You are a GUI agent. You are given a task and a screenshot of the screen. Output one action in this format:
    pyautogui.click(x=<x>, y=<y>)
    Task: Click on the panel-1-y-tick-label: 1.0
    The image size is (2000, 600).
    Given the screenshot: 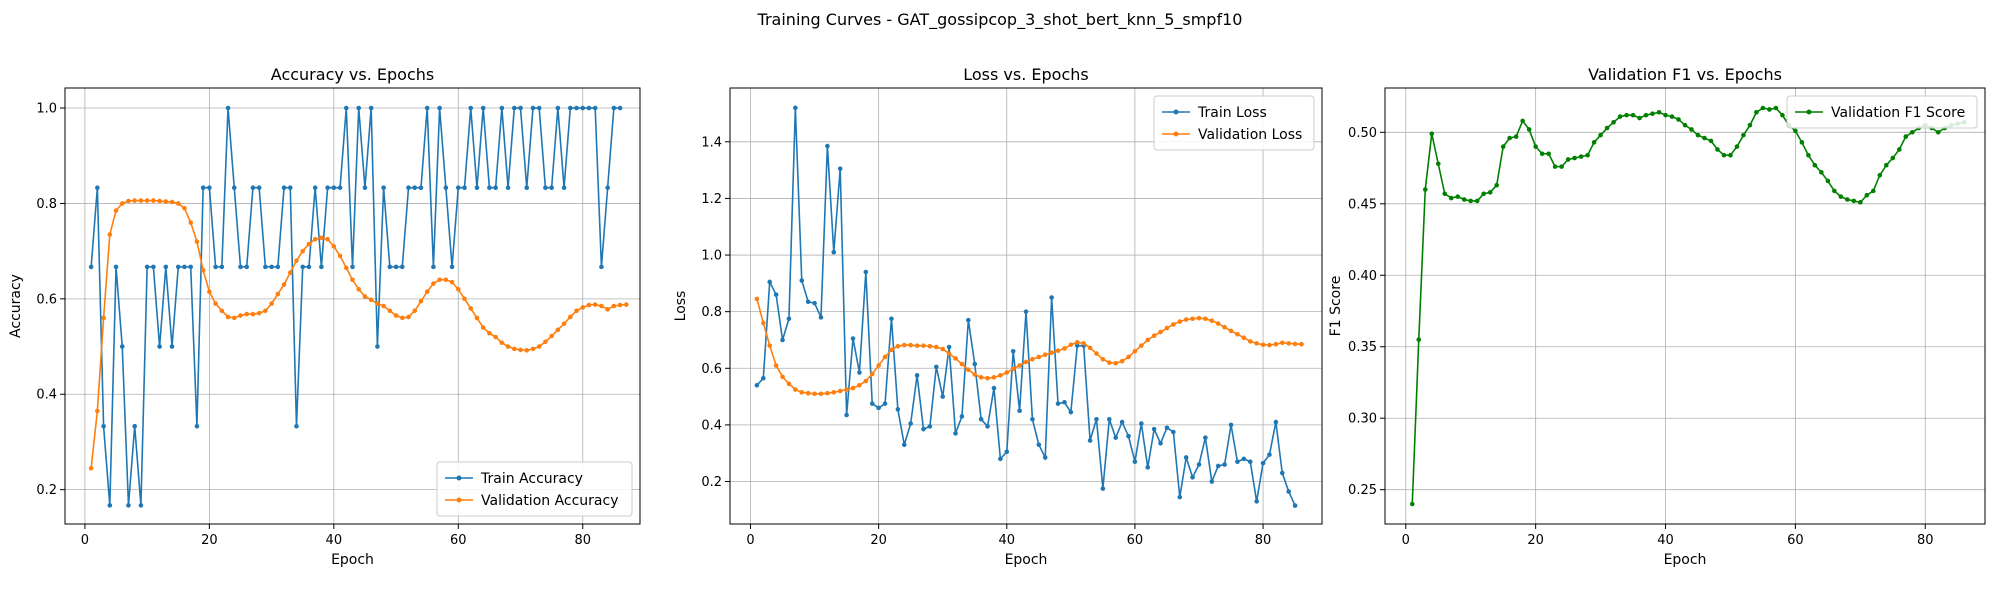 What is the action you would take?
    pyautogui.click(x=46, y=109)
    